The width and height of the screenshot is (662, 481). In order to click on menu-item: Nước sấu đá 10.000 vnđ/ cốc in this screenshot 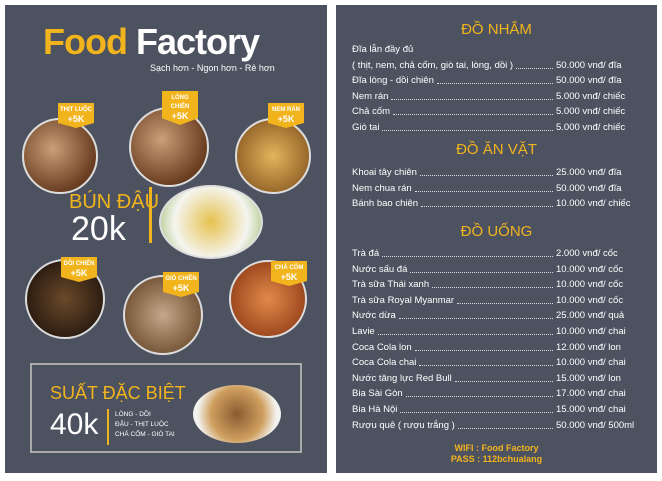, I will do `click(497, 269)`.